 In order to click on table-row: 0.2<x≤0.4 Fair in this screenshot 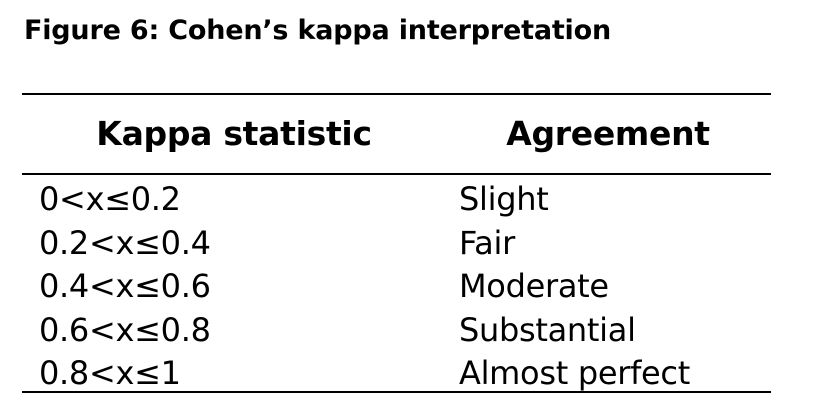, I will do `click(411, 243)`.